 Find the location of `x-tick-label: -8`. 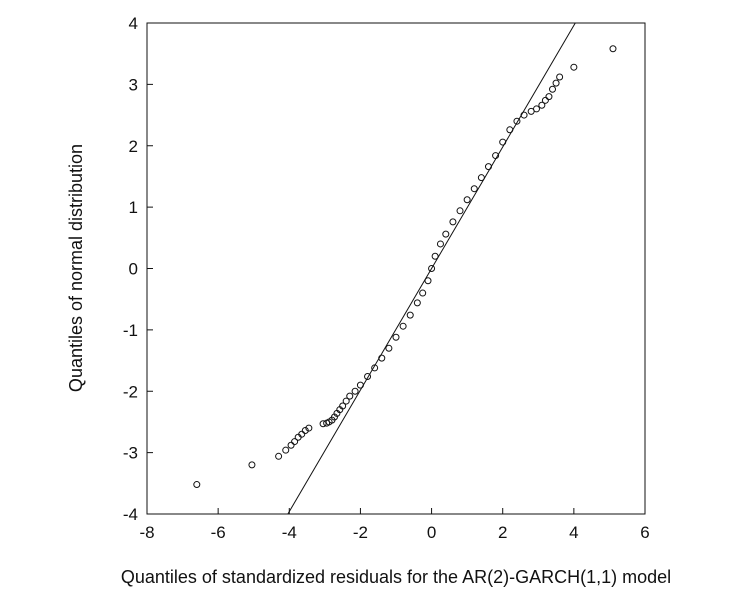

x-tick-label: -8 is located at coordinates (146, 532).